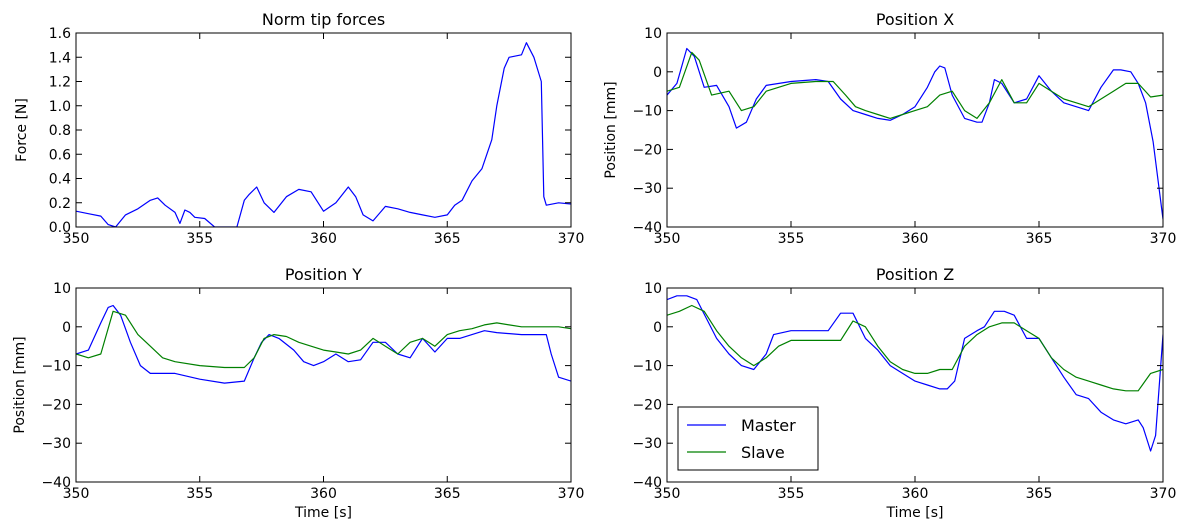  What do you see at coordinates (763, 452) in the screenshot?
I see `legend-label-slave: Slave` at bounding box center [763, 452].